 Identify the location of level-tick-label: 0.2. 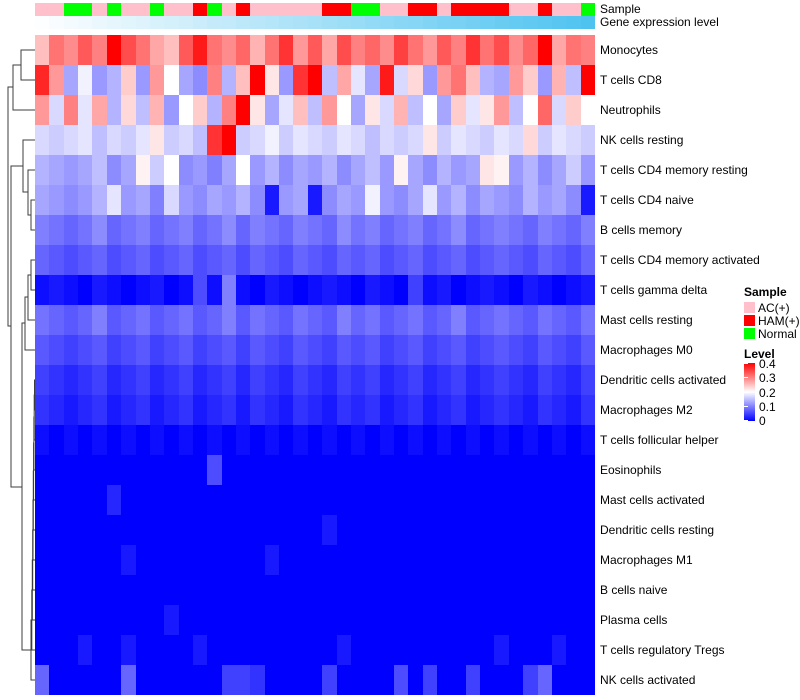
(767, 392).